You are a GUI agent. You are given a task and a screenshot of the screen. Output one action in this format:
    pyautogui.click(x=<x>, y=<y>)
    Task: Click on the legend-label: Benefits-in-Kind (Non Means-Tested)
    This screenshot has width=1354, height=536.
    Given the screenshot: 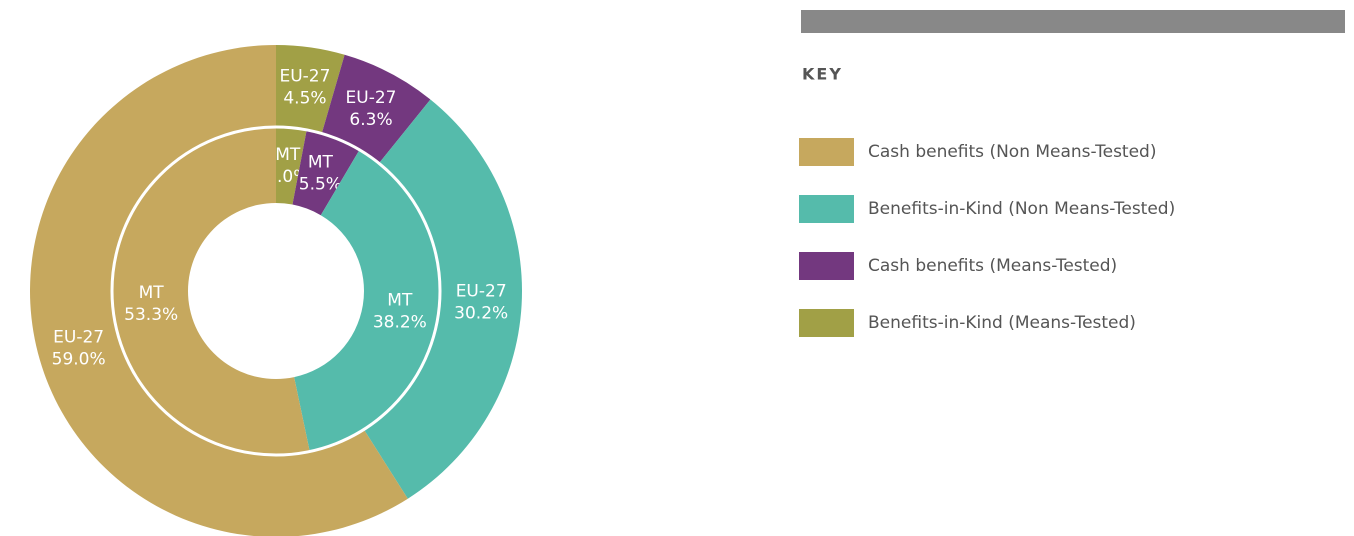 What is the action you would take?
    pyautogui.click(x=1021, y=209)
    